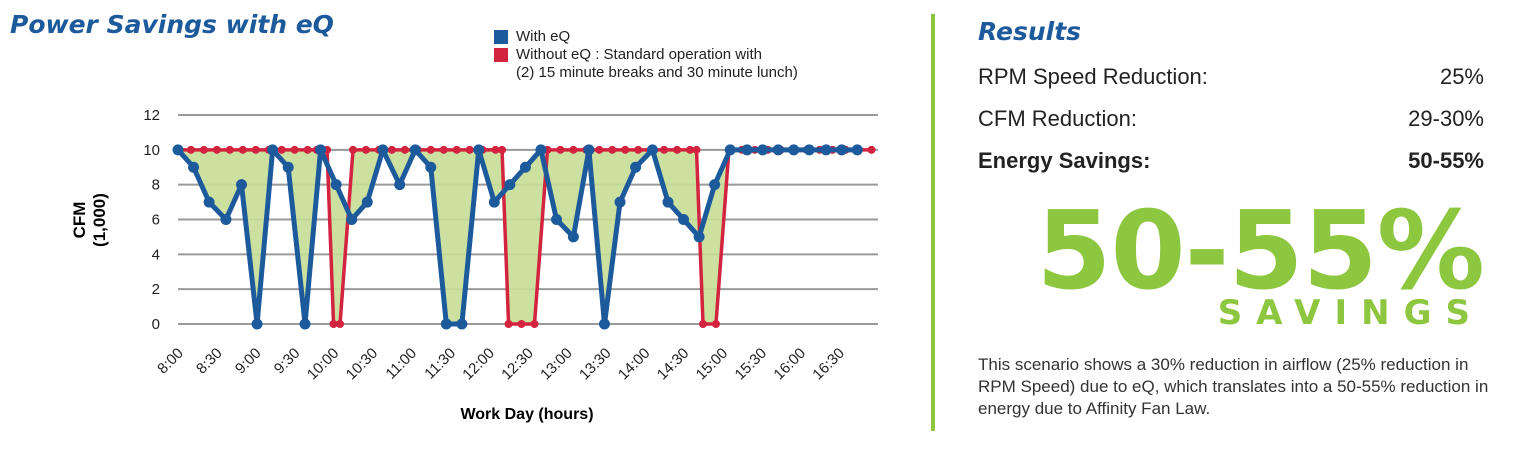 This screenshot has width=1536, height=463. What do you see at coordinates (517, 364) in the screenshot?
I see `x-tick-label: 12:30` at bounding box center [517, 364].